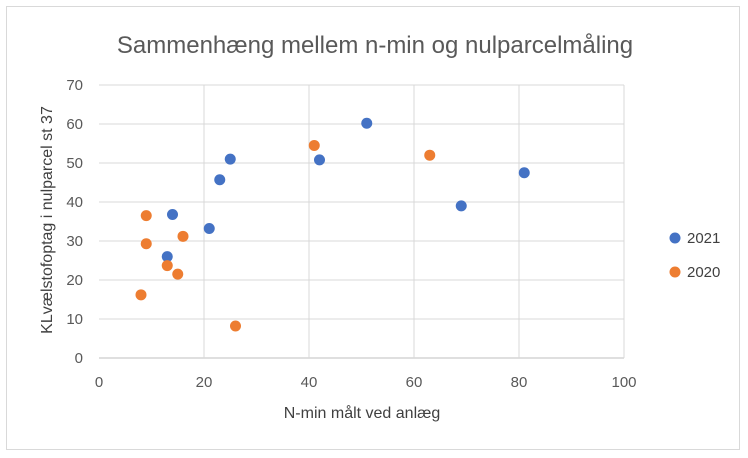 This screenshot has width=748, height=458. Describe the element at coordinates (362, 413) in the screenshot. I see `x-axis-label: N-min målt ved anlæg` at that location.